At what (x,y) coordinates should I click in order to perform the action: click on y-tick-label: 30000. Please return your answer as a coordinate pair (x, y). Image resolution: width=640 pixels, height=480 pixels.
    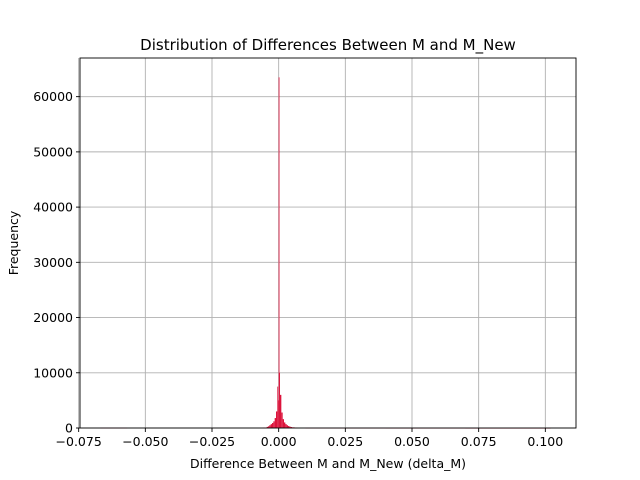
    Looking at the image, I should click on (53, 262).